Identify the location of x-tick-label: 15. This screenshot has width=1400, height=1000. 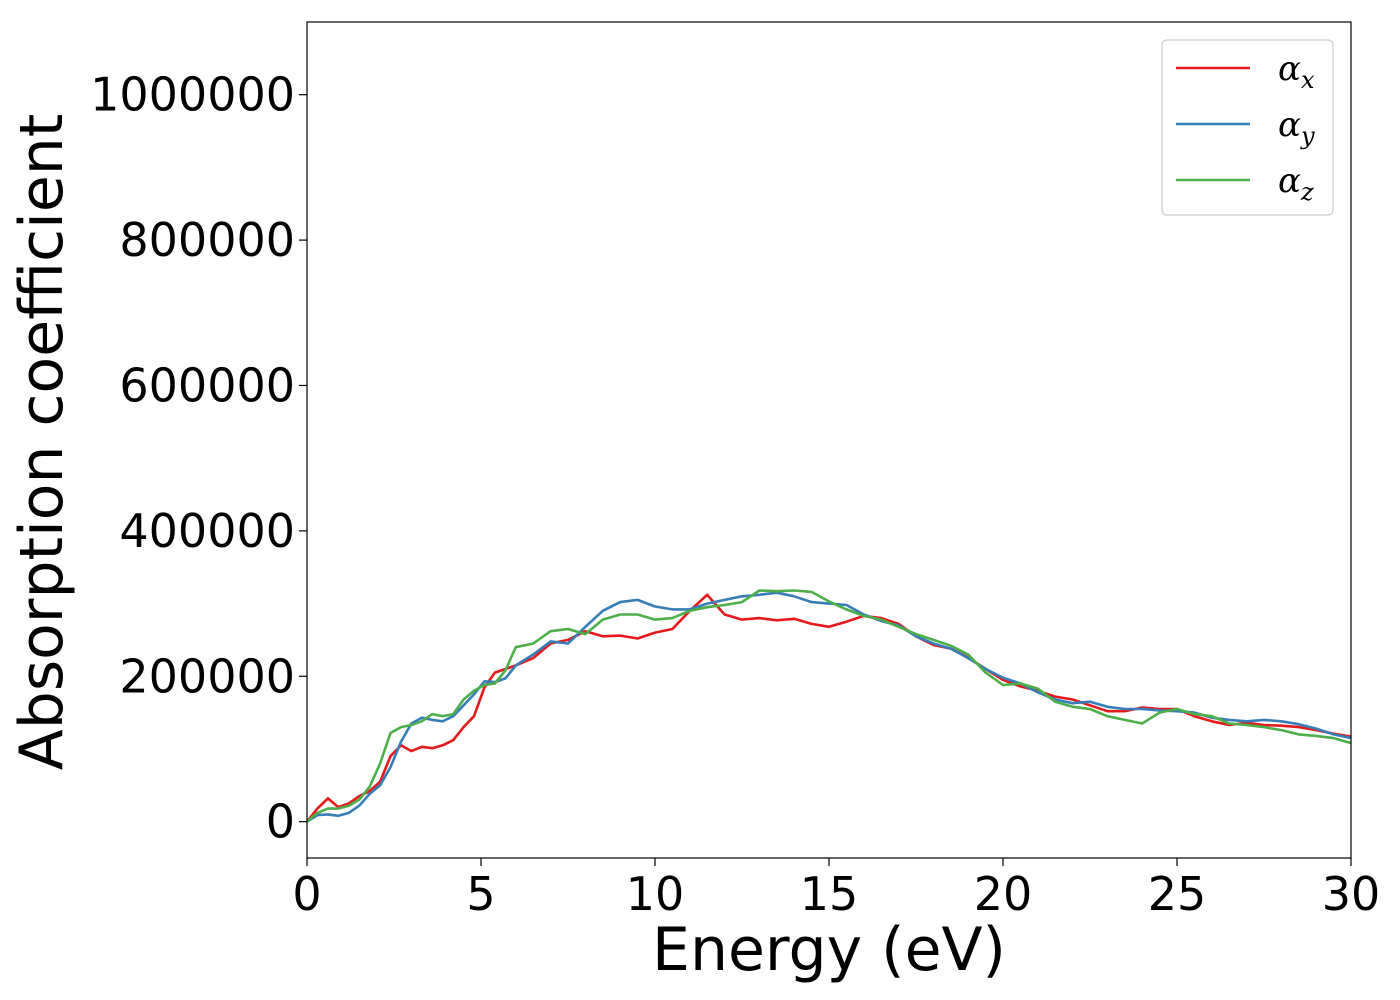
(829, 894).